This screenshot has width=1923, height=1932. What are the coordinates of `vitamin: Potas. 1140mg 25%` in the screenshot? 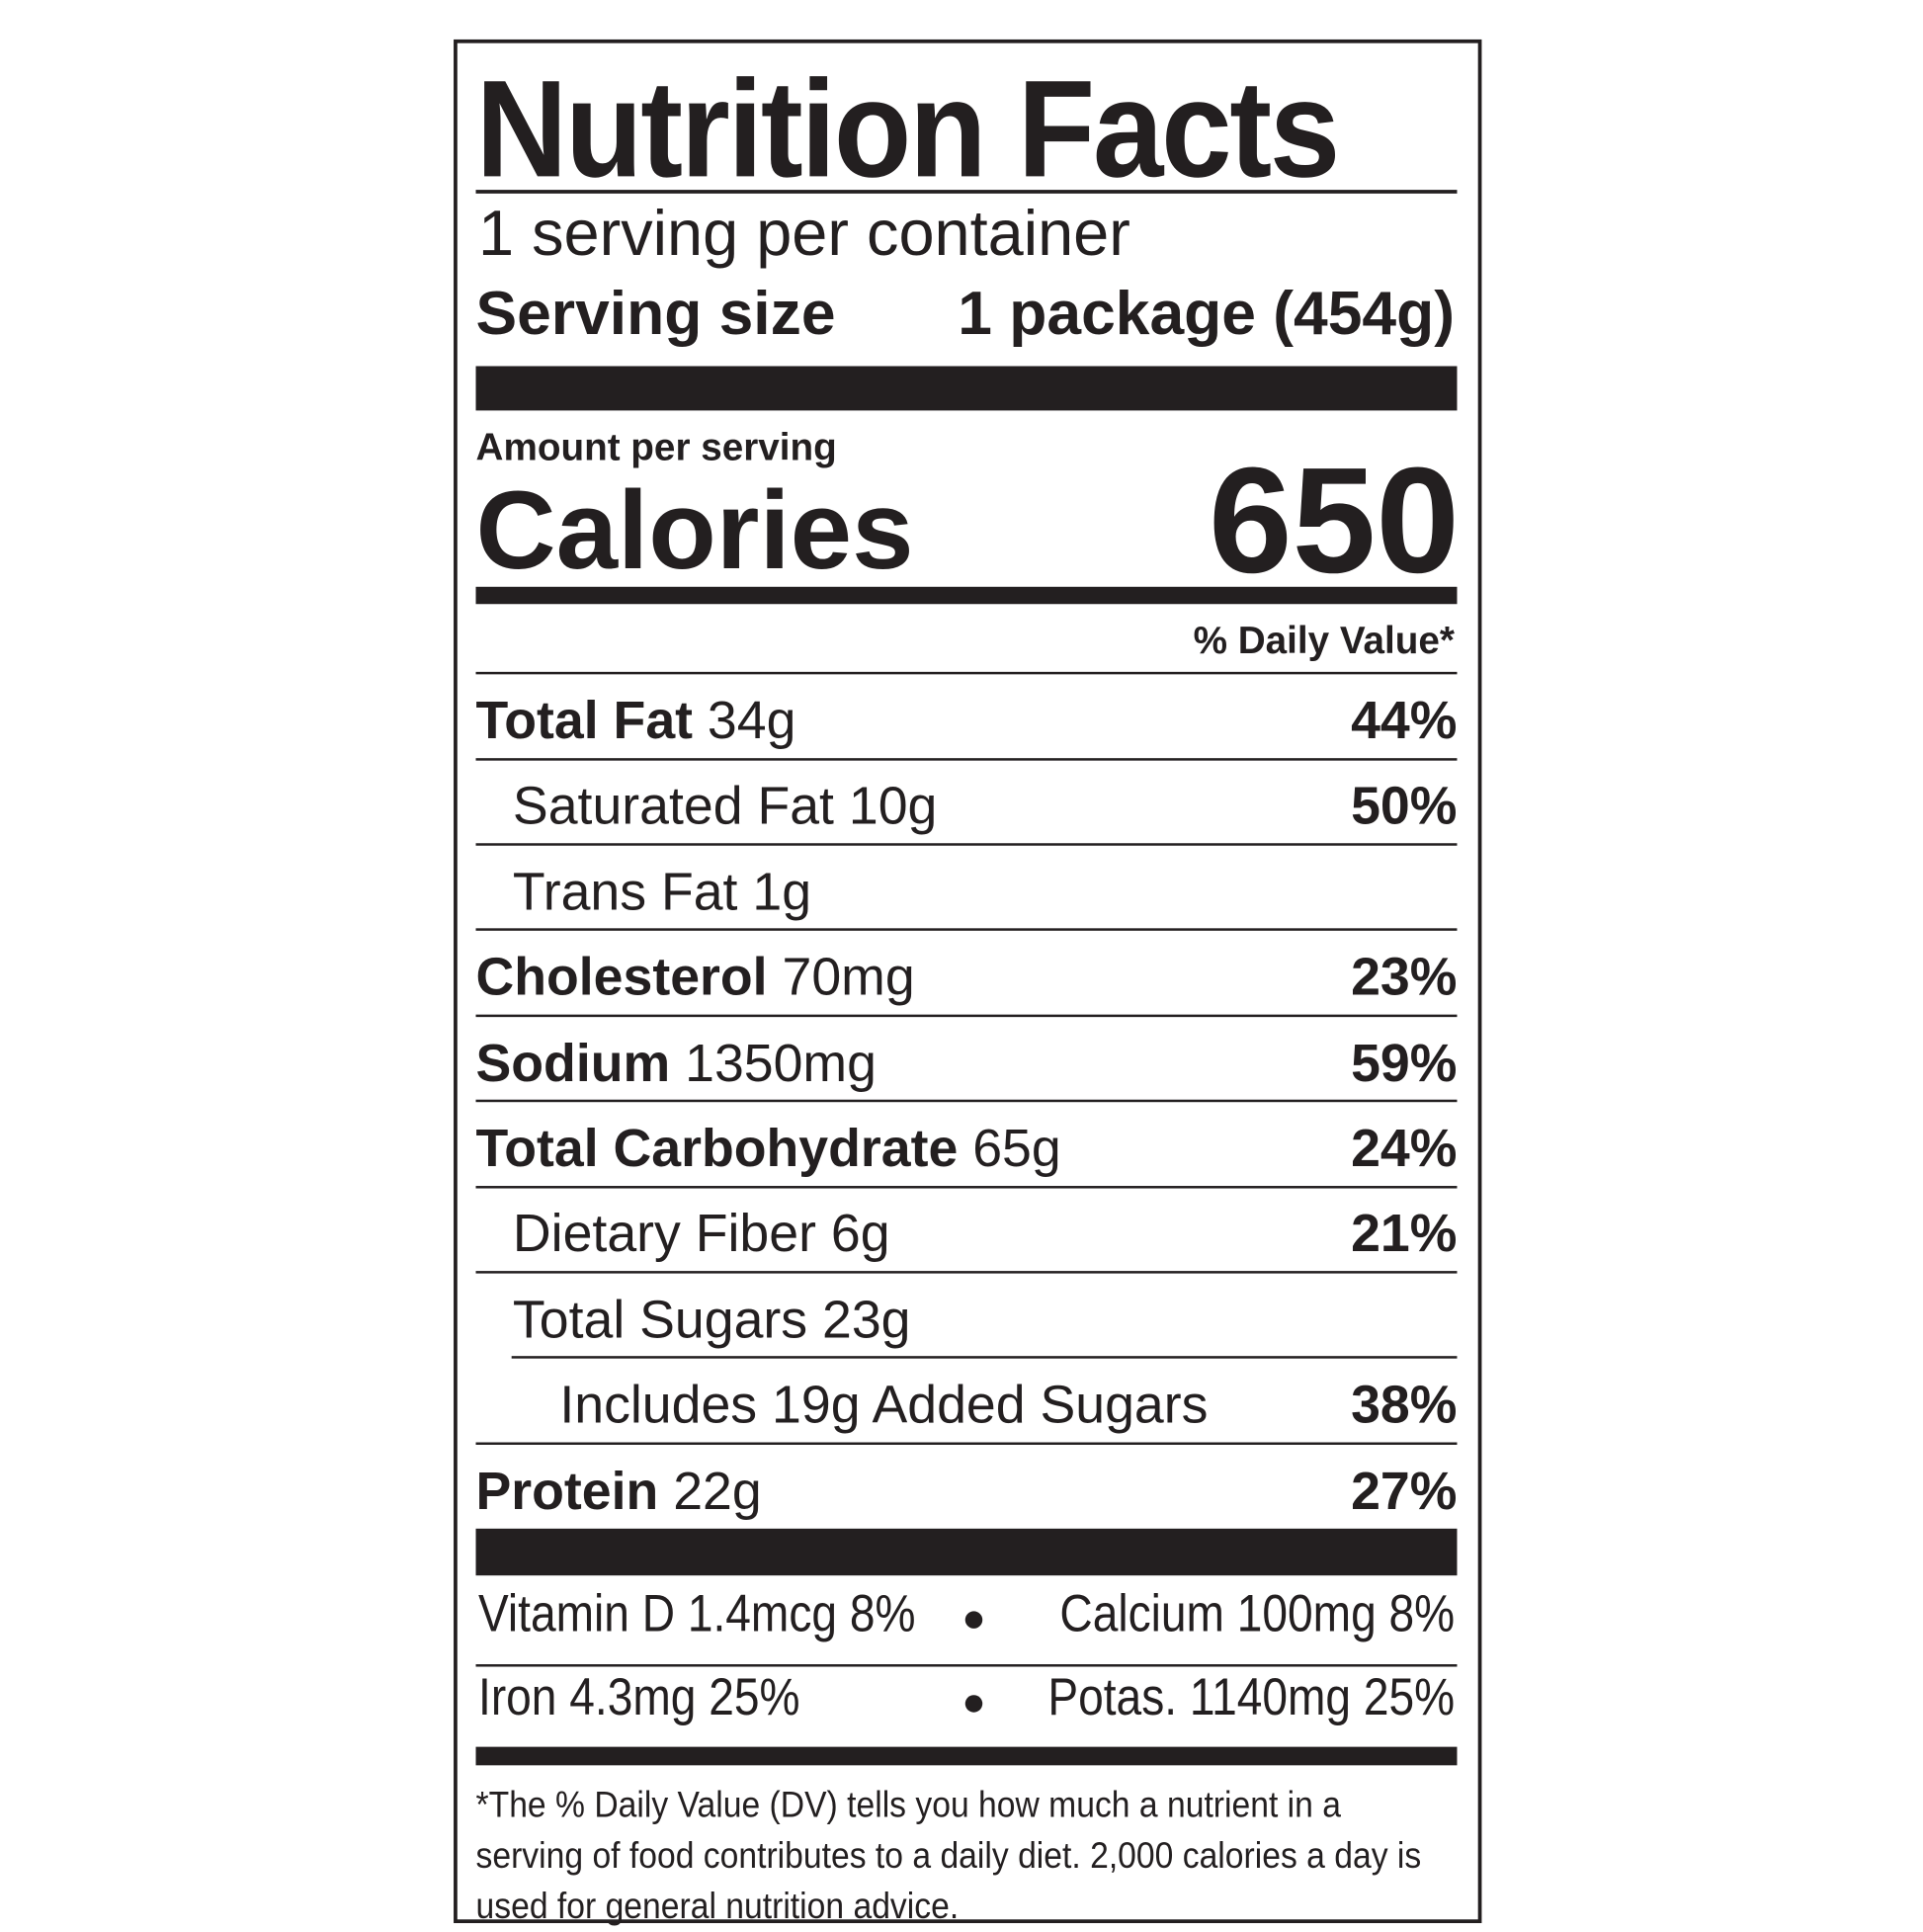 It's located at (1251, 1696).